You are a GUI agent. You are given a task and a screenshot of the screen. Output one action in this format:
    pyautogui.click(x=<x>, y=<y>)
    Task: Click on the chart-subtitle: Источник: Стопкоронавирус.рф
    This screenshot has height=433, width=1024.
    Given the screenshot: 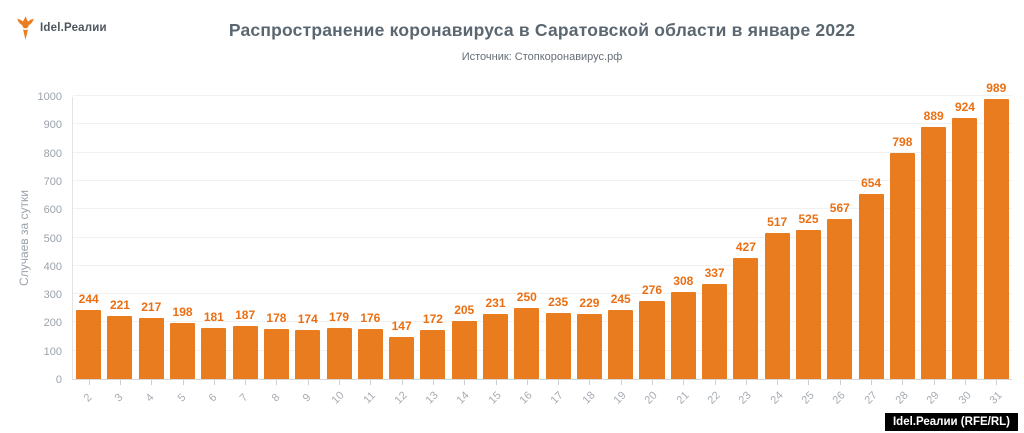 What is the action you would take?
    pyautogui.click(x=542, y=57)
    